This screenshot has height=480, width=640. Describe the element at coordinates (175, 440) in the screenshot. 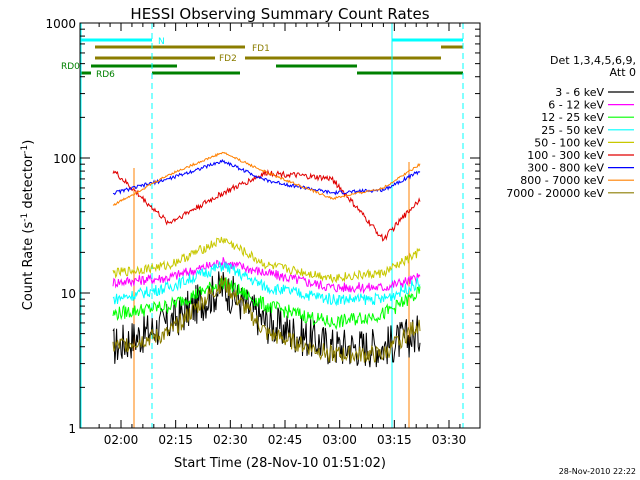

I see `x-tick-label: 02:15` at that location.